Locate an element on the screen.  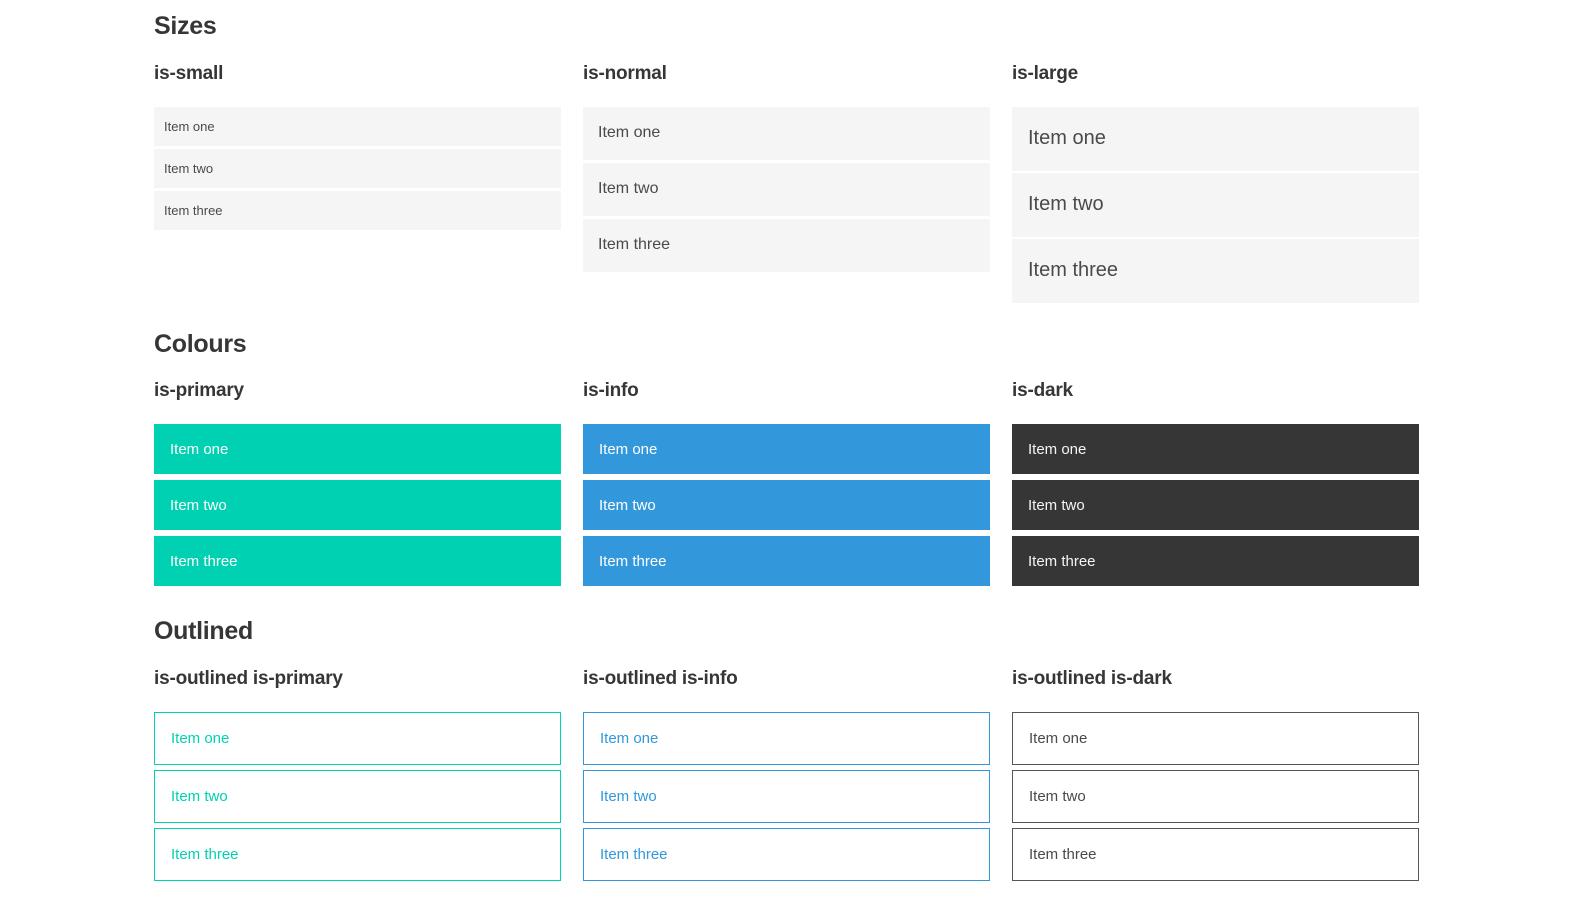
group-label-is-large: is-large is located at coordinates (1045, 73).